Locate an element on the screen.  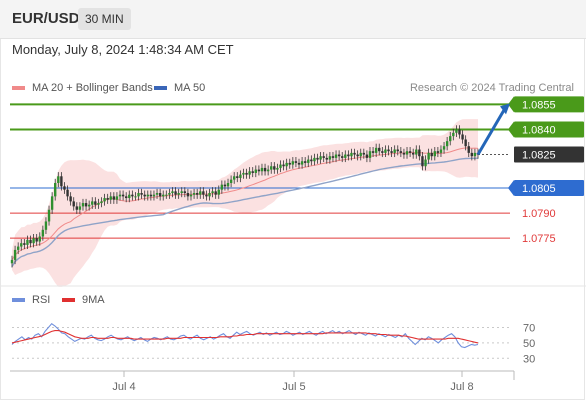
x-tick-label: Jul 8 is located at coordinates (461, 387).